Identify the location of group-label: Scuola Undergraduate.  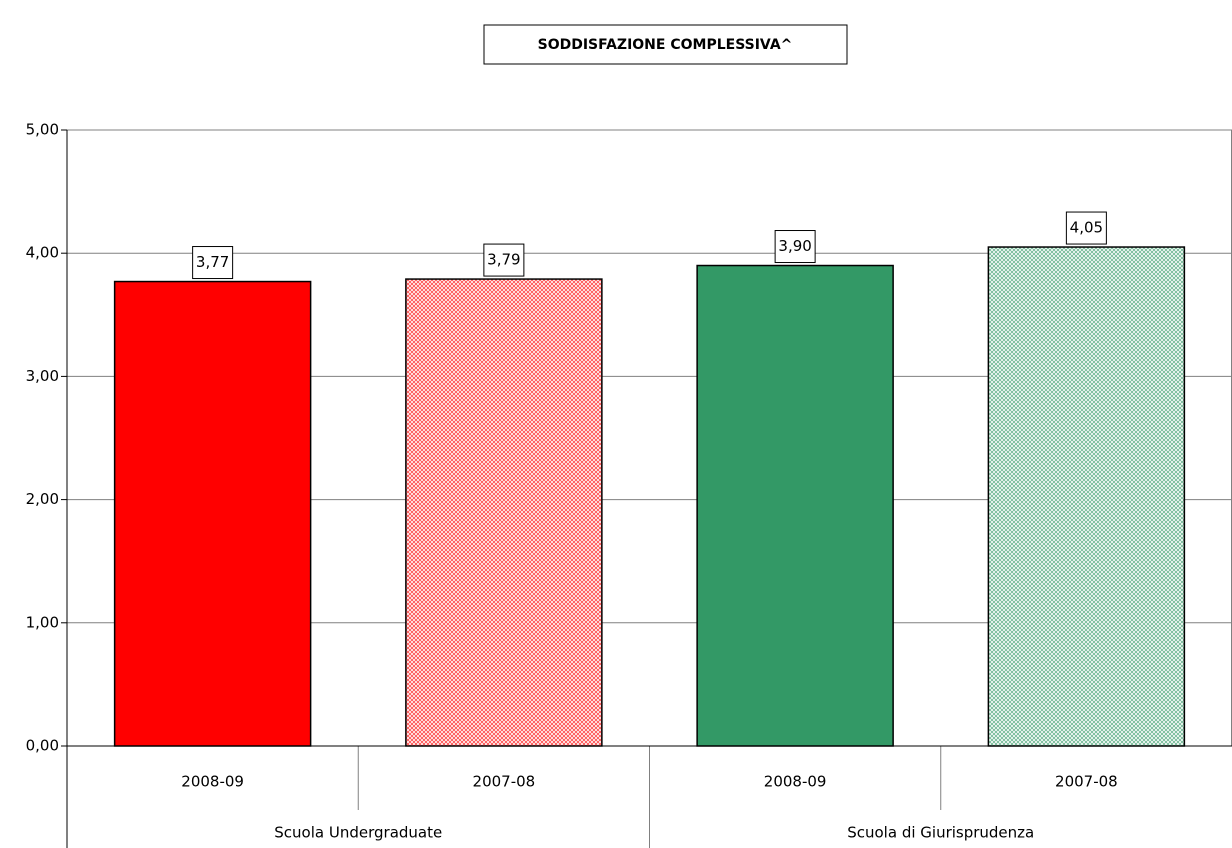
(358, 833).